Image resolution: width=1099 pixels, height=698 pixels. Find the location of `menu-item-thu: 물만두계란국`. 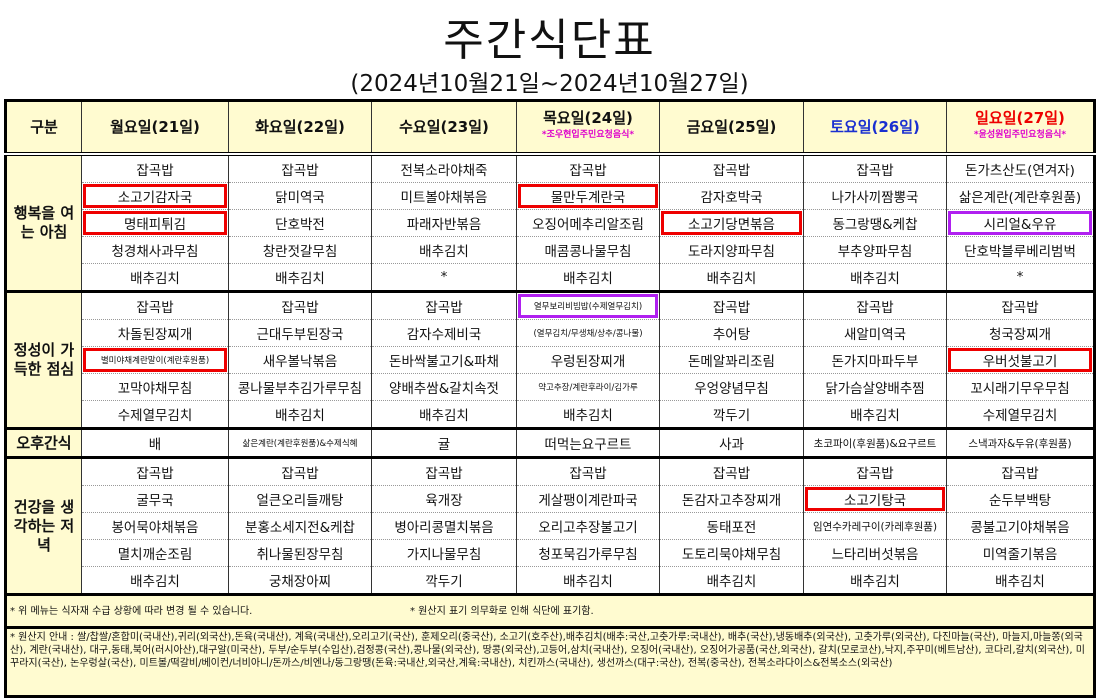

menu-item-thu: 물만두계란국 is located at coordinates (588, 196).